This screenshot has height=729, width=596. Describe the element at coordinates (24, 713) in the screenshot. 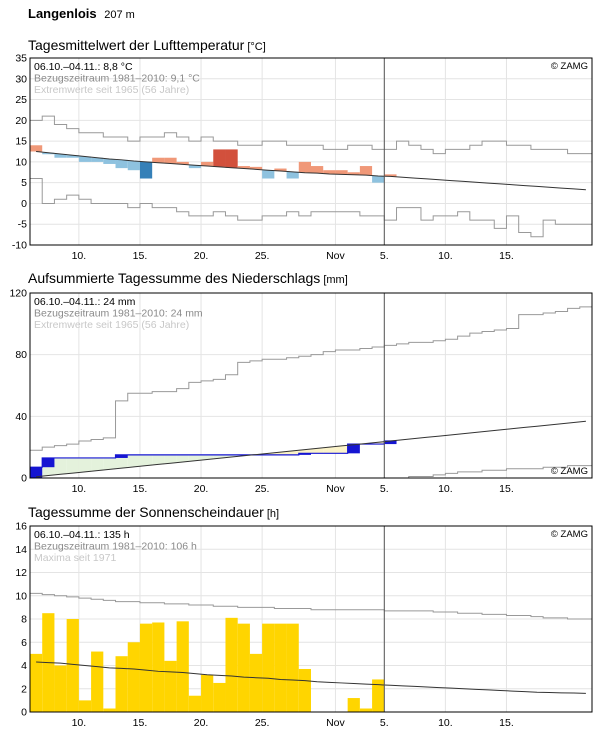

I see `sunshine-ytick-label: 0` at that location.